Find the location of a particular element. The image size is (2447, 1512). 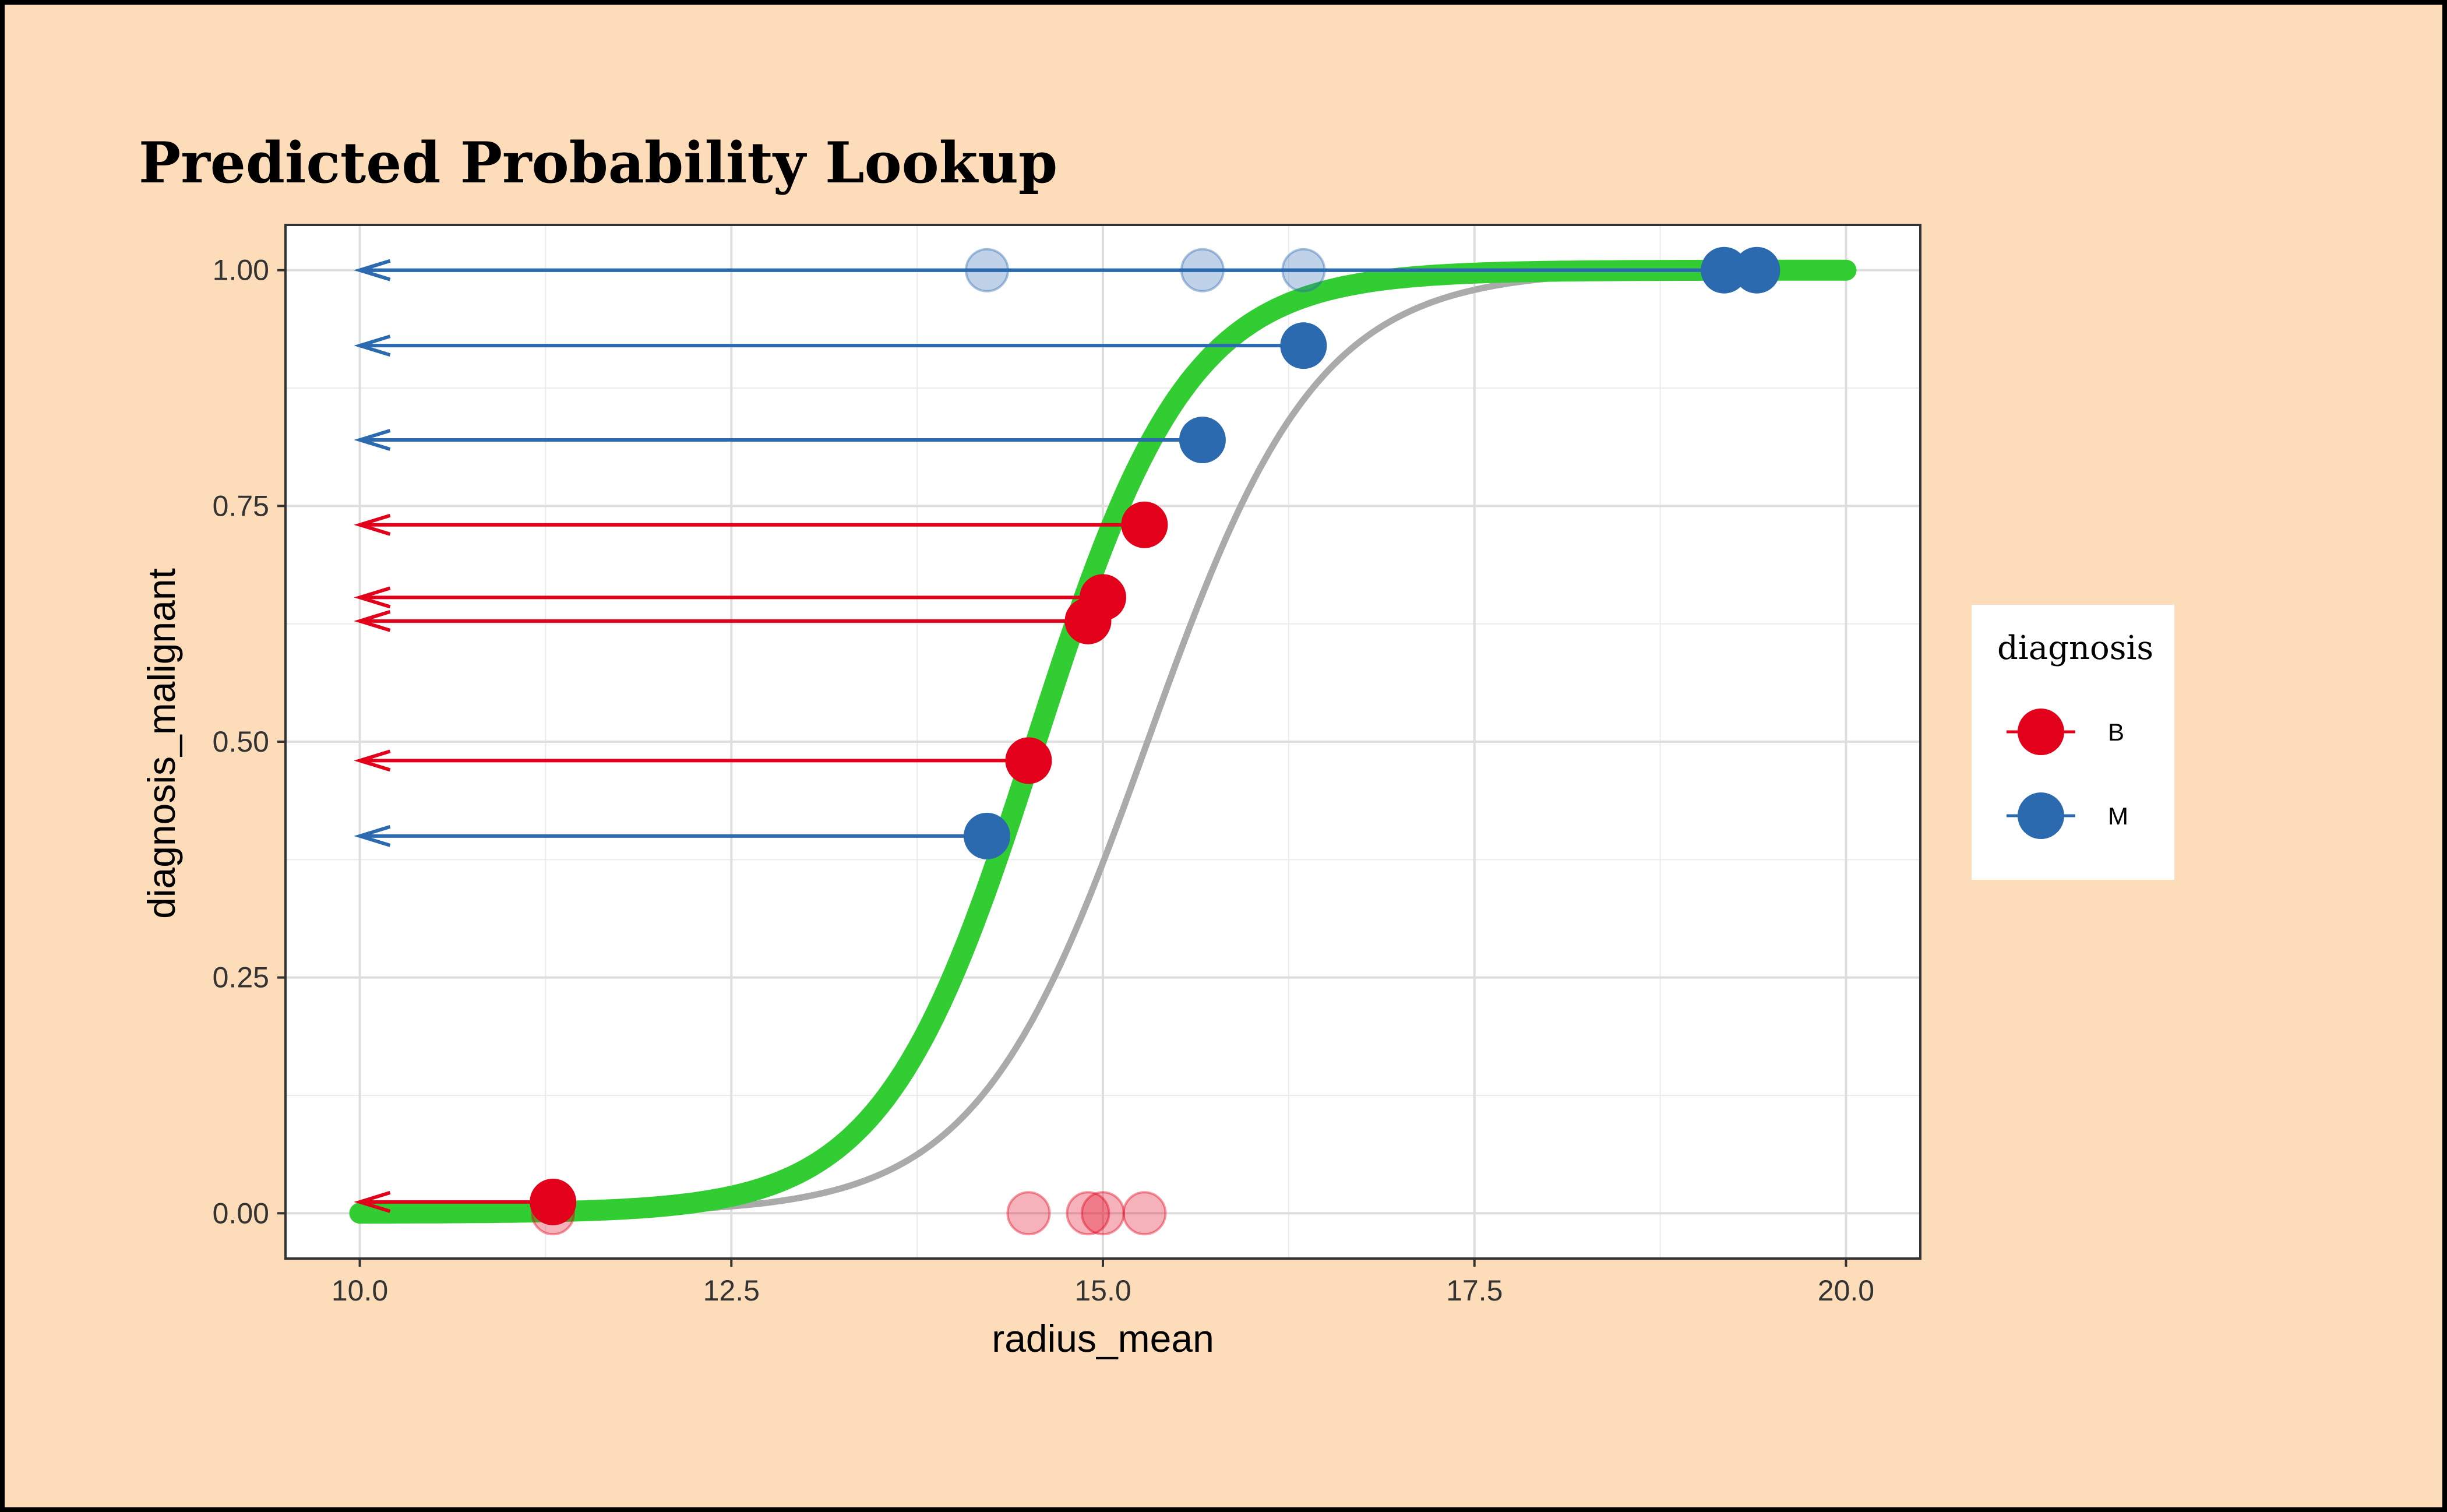

legend: diagnosis B M is located at coordinates (2073, 742).